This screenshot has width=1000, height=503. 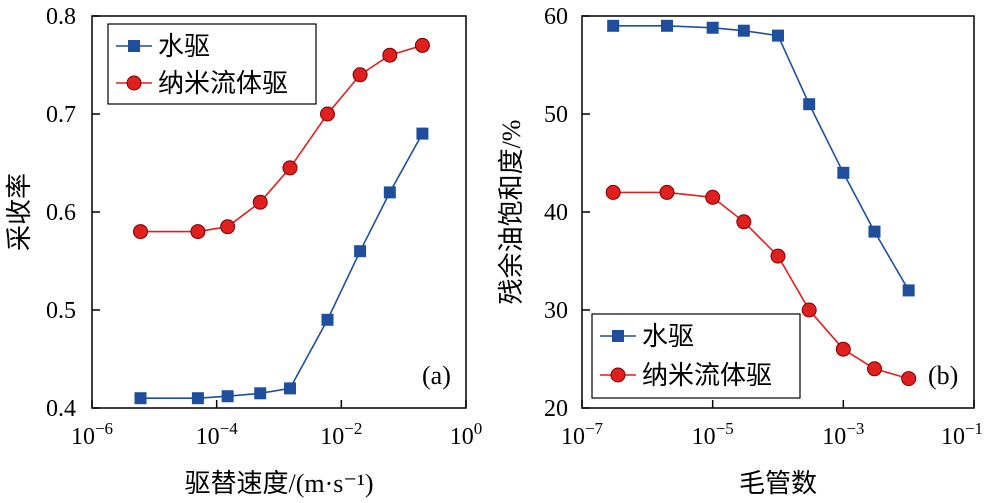 I want to click on chart-b-x-tick-labels: 10⁻⁷ 10⁻⁵ 10⁻³ 10⁻¹, so click(x=772, y=434).